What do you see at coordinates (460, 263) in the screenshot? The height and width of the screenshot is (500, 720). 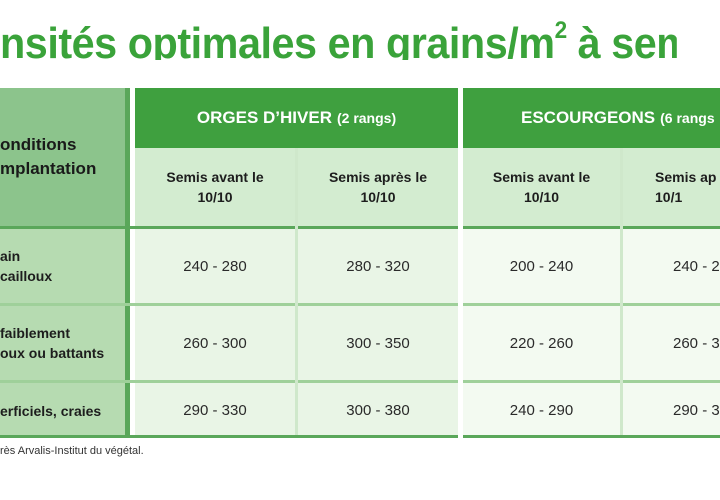 I see `group-divider` at bounding box center [460, 263].